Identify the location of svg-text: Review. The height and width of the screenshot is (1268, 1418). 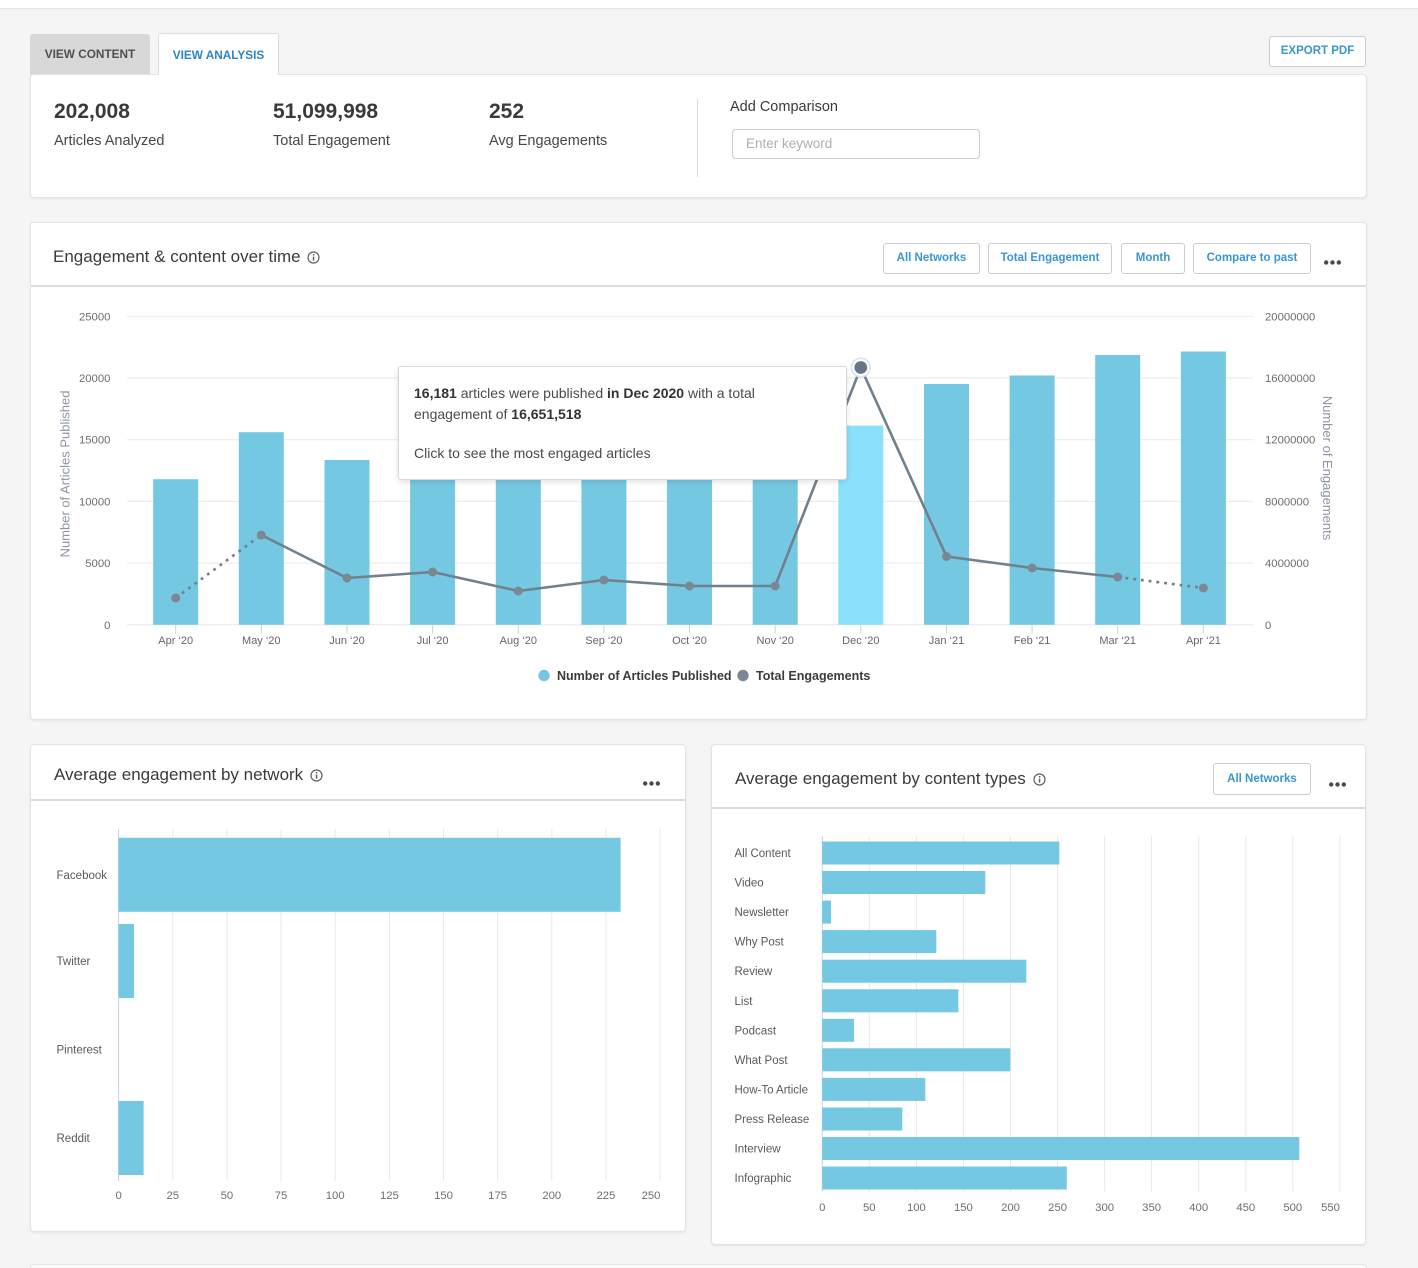
(754, 972).